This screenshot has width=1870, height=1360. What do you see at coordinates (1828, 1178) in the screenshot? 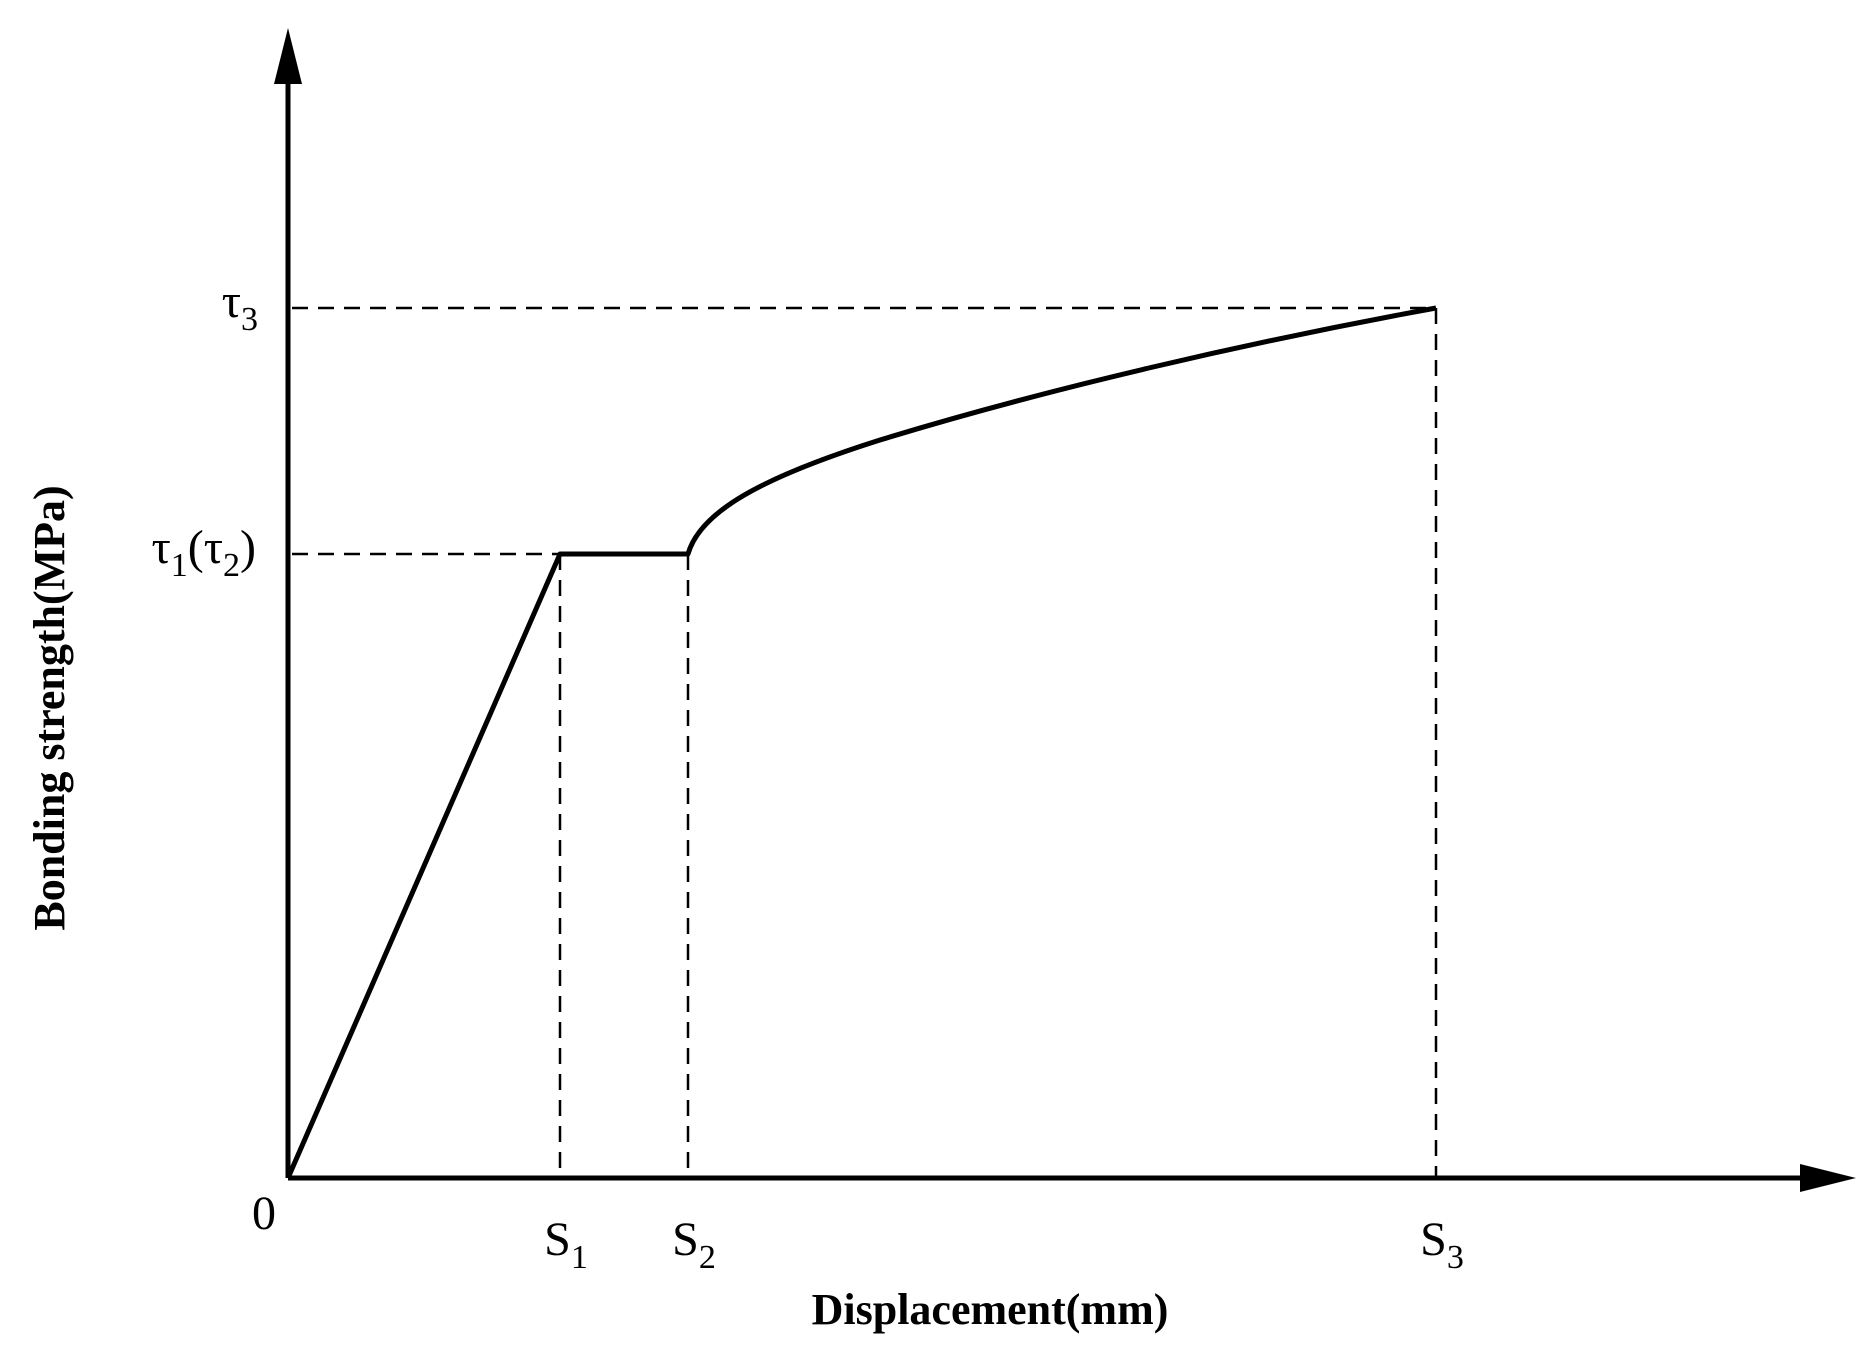
I see `x-axis-arrow` at bounding box center [1828, 1178].